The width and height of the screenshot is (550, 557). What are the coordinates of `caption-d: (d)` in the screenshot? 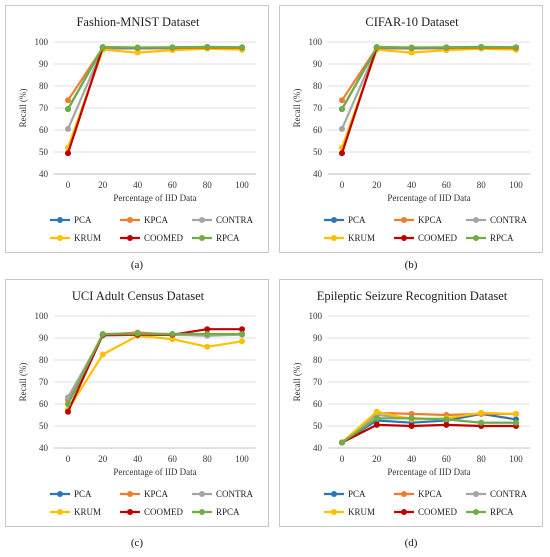 It's located at (411, 543).